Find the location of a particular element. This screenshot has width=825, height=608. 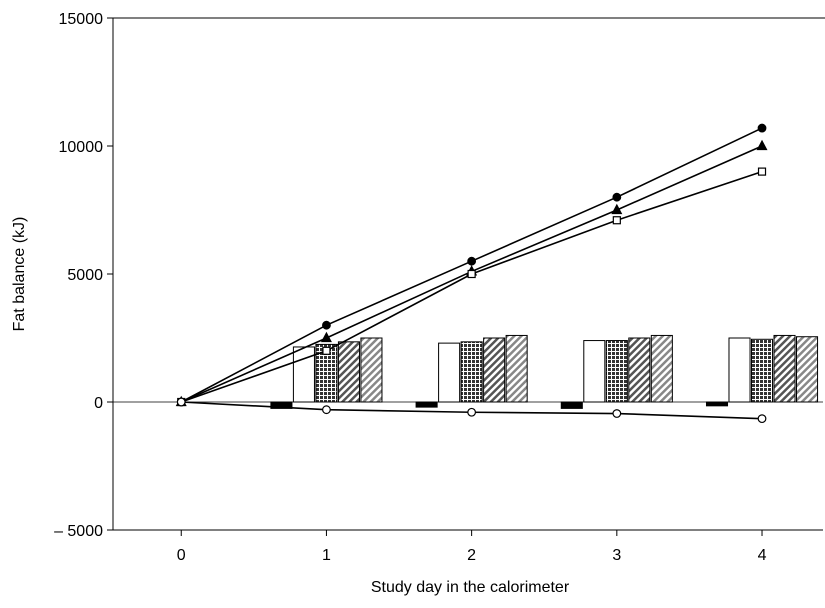

y-tick-label: 10000 is located at coordinates (81, 147).